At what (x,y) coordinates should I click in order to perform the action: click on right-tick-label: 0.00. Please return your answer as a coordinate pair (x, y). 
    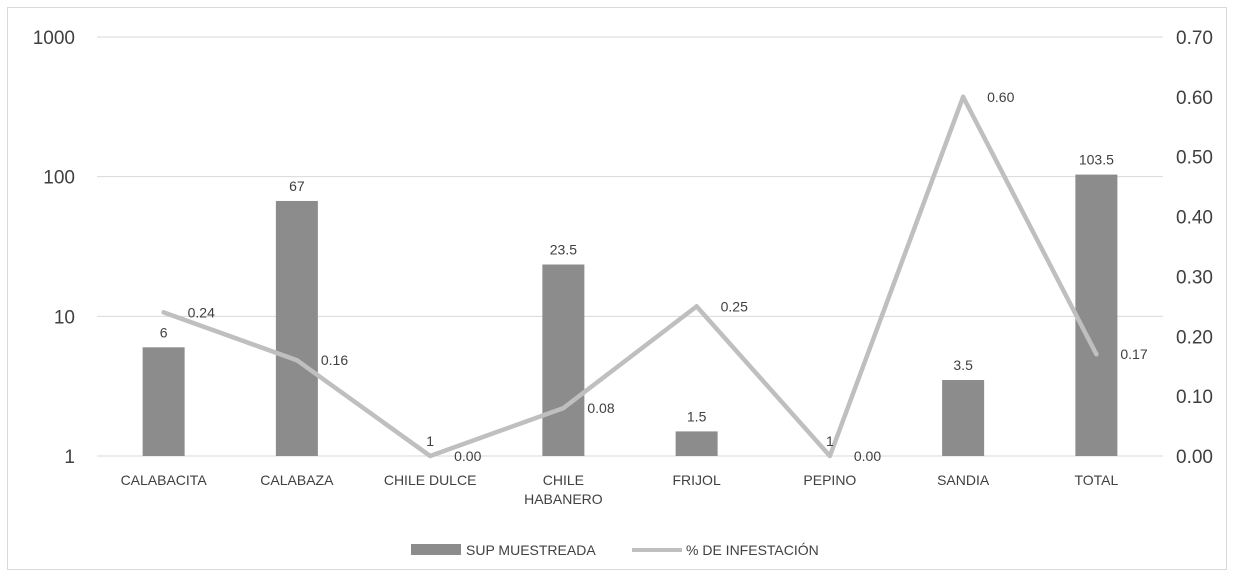
    Looking at the image, I should click on (1194, 457).